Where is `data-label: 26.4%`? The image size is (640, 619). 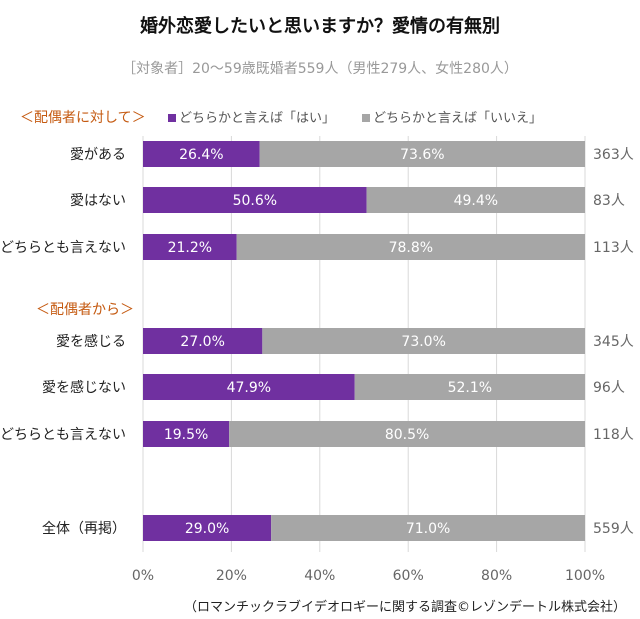
data-label: 26.4% is located at coordinates (201, 155).